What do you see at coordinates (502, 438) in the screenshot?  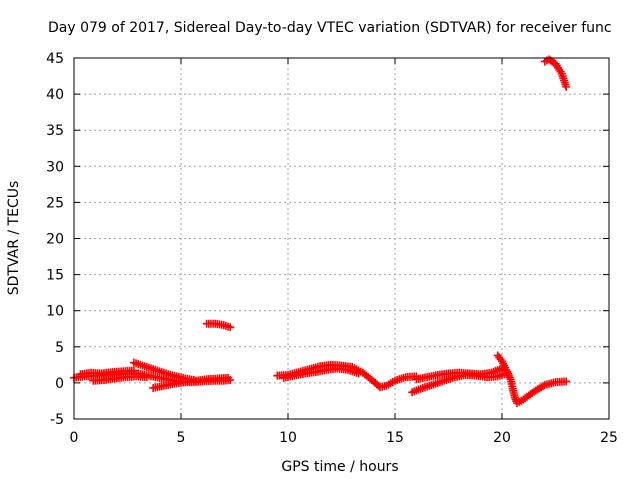 I see `x-tick-label: 20` at bounding box center [502, 438].